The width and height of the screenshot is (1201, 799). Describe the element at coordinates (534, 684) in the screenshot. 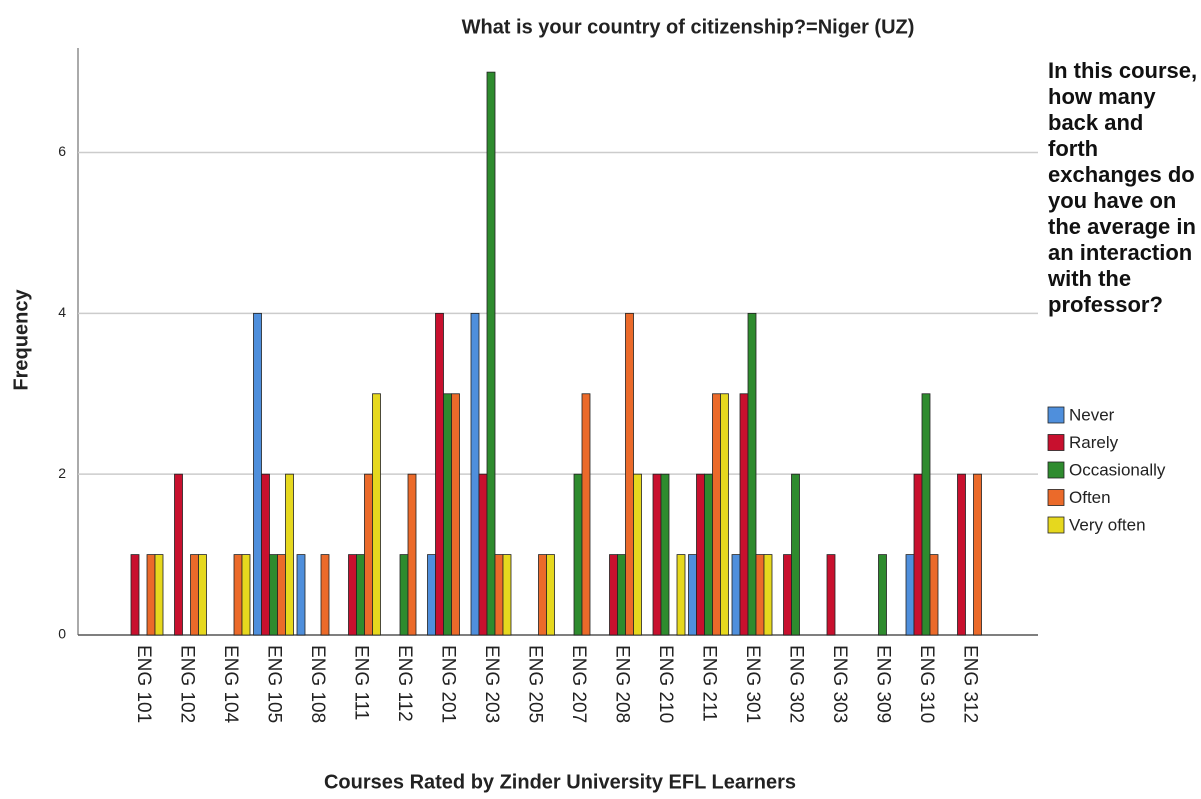

I see `x-tick-label: ENG 205` at that location.